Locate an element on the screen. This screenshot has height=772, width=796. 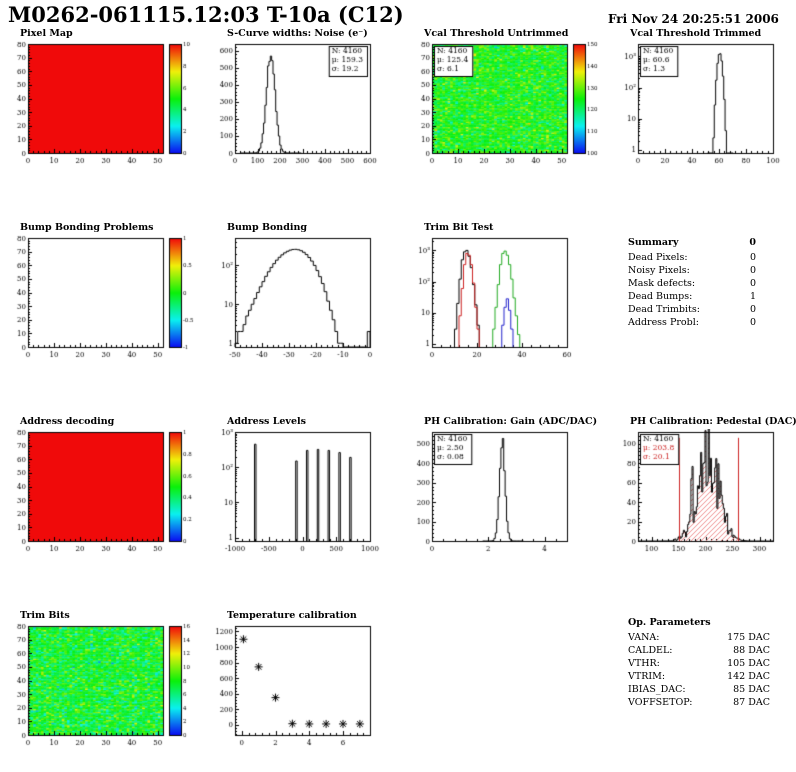
op-label: CALDEL: is located at coordinates (650, 650).